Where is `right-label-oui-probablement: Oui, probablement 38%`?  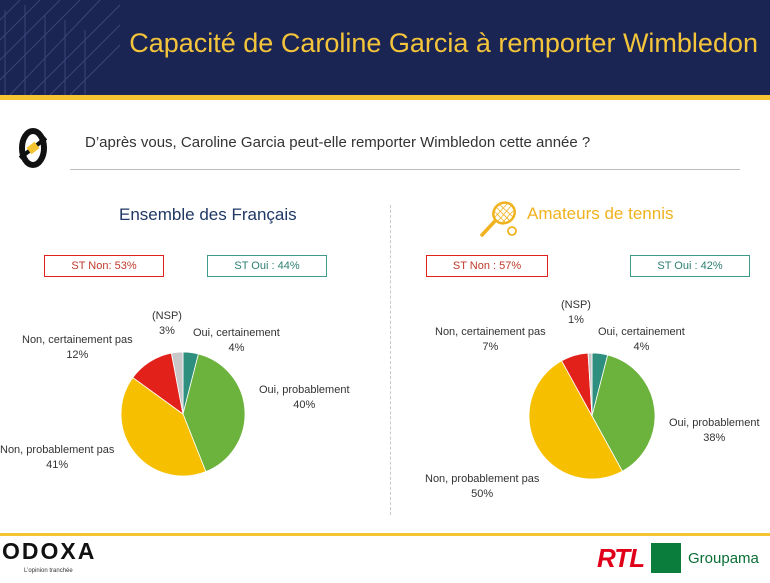 right-label-oui-probablement: Oui, probablement 38% is located at coordinates (714, 430).